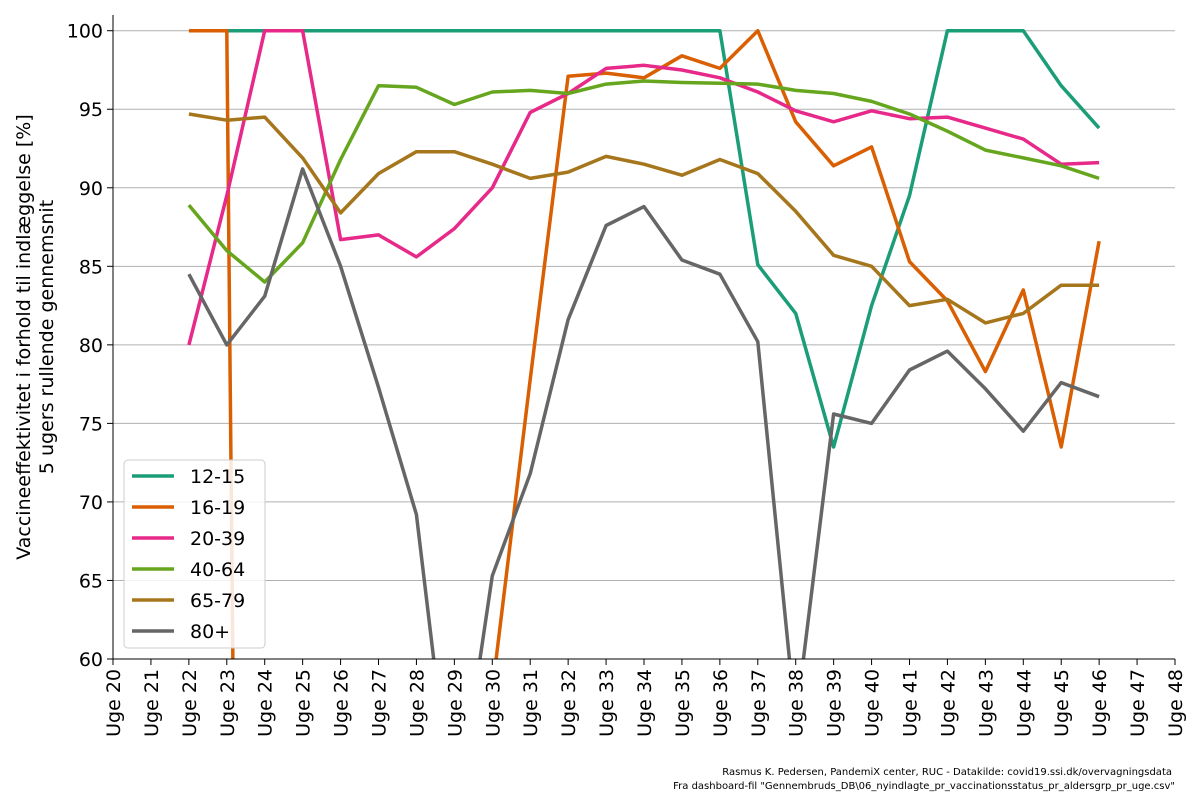 This screenshot has height=800, width=1200. What do you see at coordinates (417, 703) in the screenshot?
I see `x-tick-label: Uge 28` at bounding box center [417, 703].